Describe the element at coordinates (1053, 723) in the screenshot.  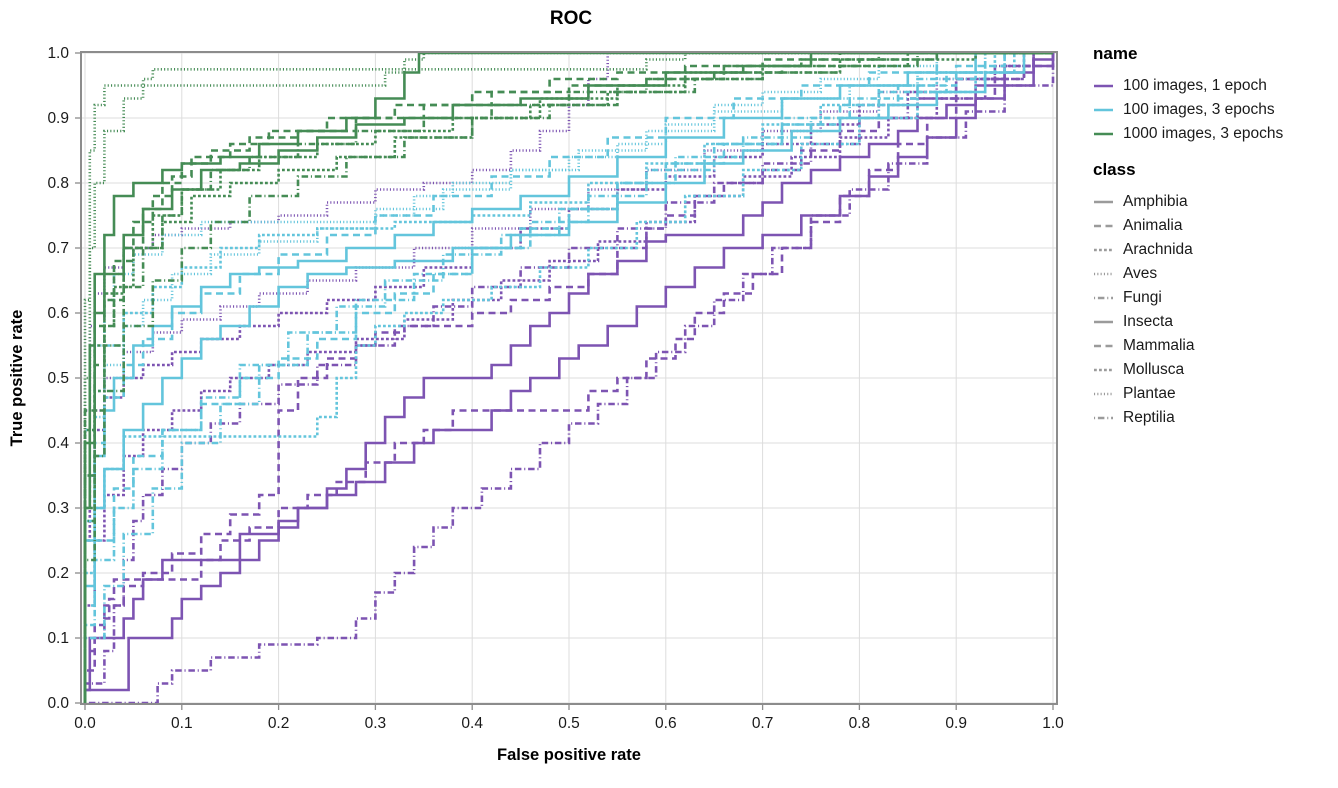
I see `x-tick-label: 1.0` at that location.